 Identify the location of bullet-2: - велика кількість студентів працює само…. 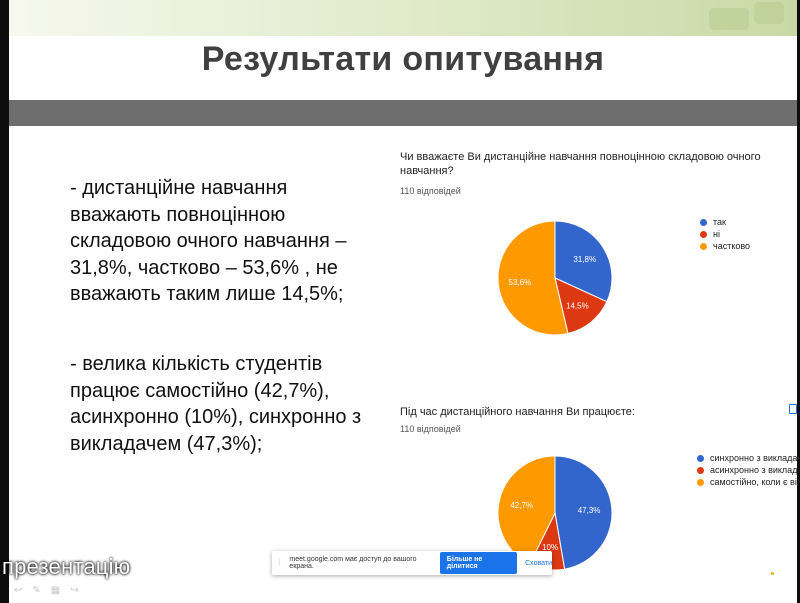
(215, 404).